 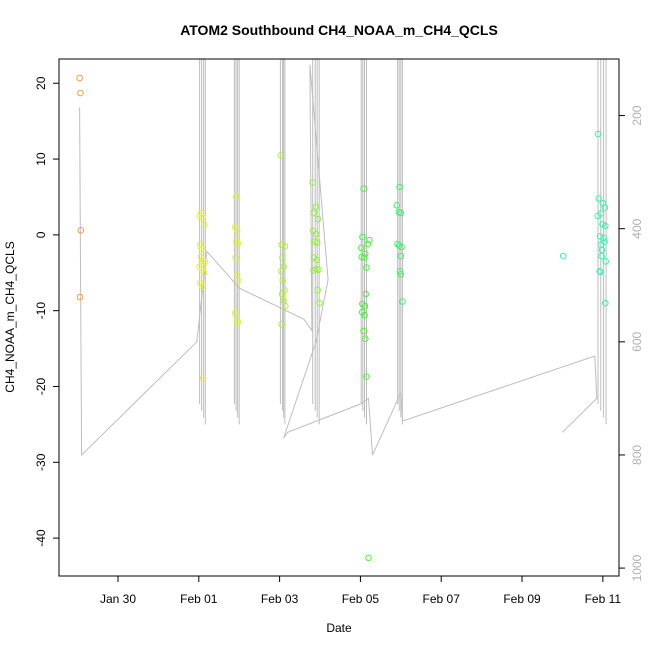 I want to click on y-axis-label: CH4_NOAA_m_CH4_QCLS, so click(x=10, y=316).